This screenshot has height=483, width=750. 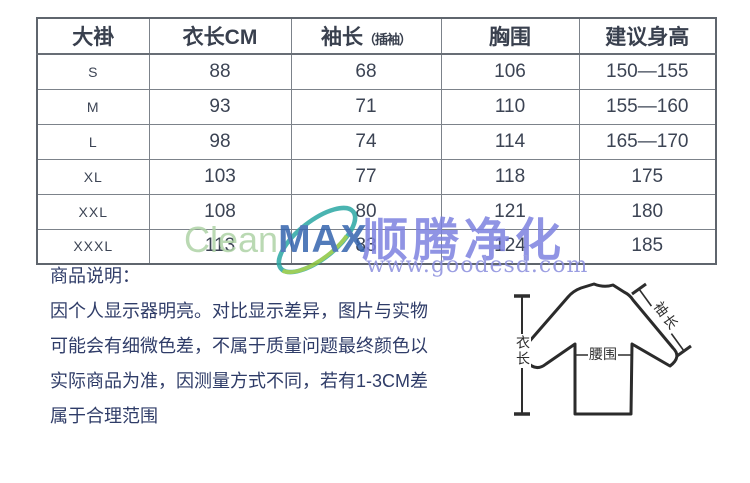 What do you see at coordinates (220, 246) in the screenshot?
I see `value-cell: 113` at bounding box center [220, 246].